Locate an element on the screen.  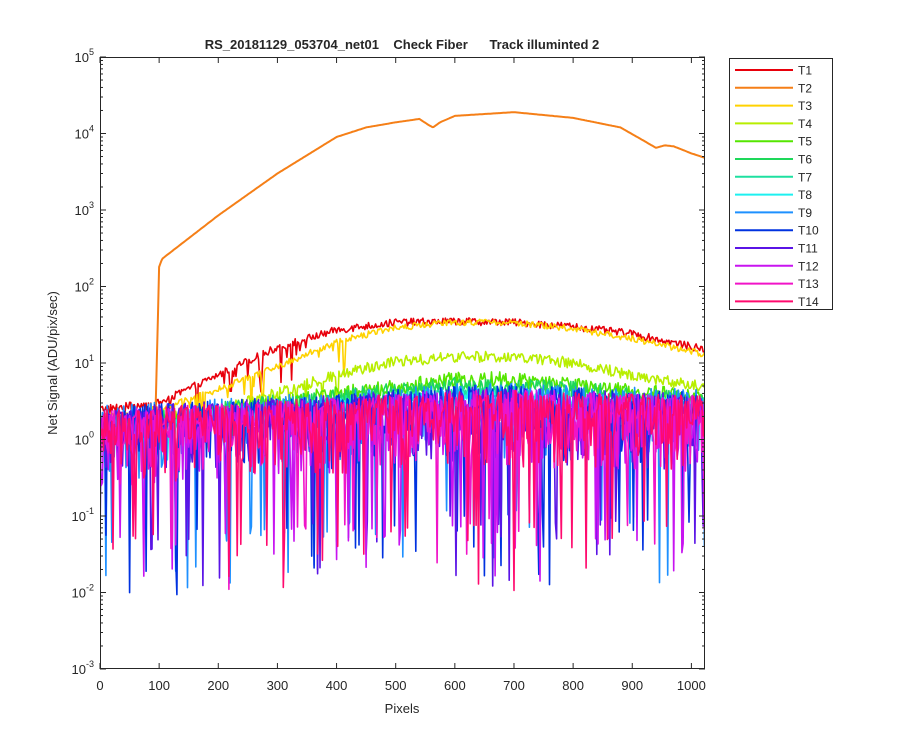
legend-label: T13 is located at coordinates (808, 284).